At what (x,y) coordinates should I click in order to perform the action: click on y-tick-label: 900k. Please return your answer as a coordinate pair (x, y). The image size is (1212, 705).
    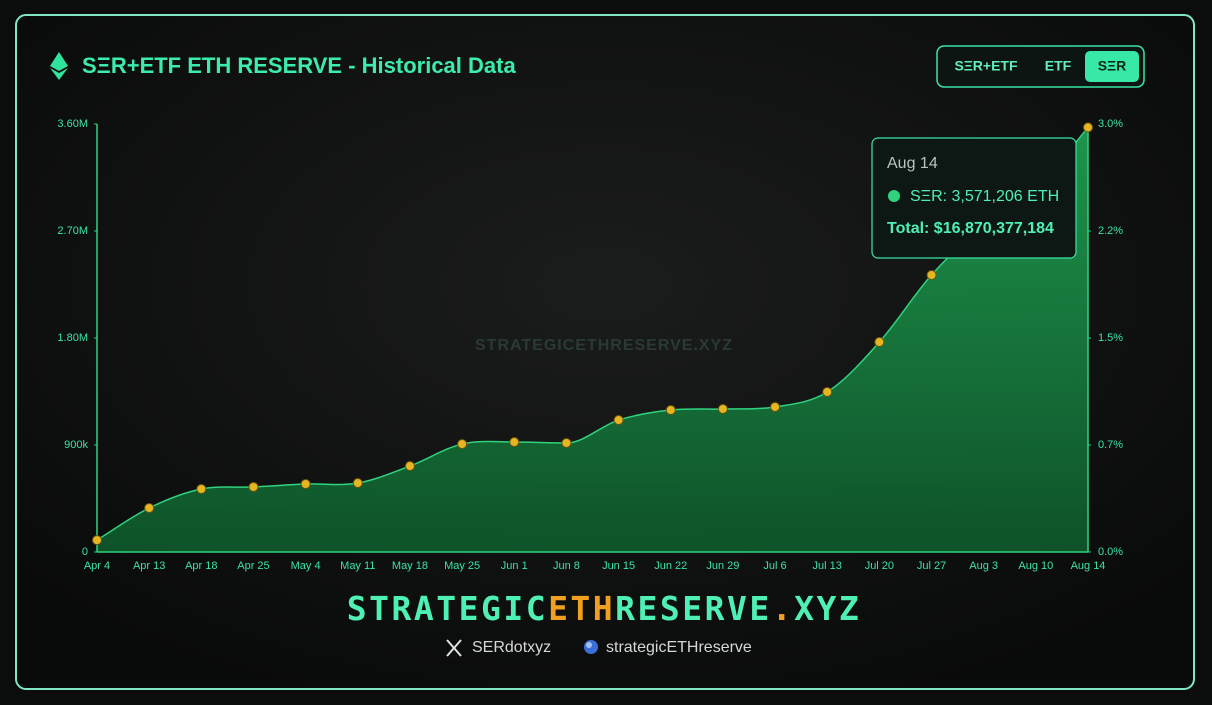
    Looking at the image, I should click on (76, 445).